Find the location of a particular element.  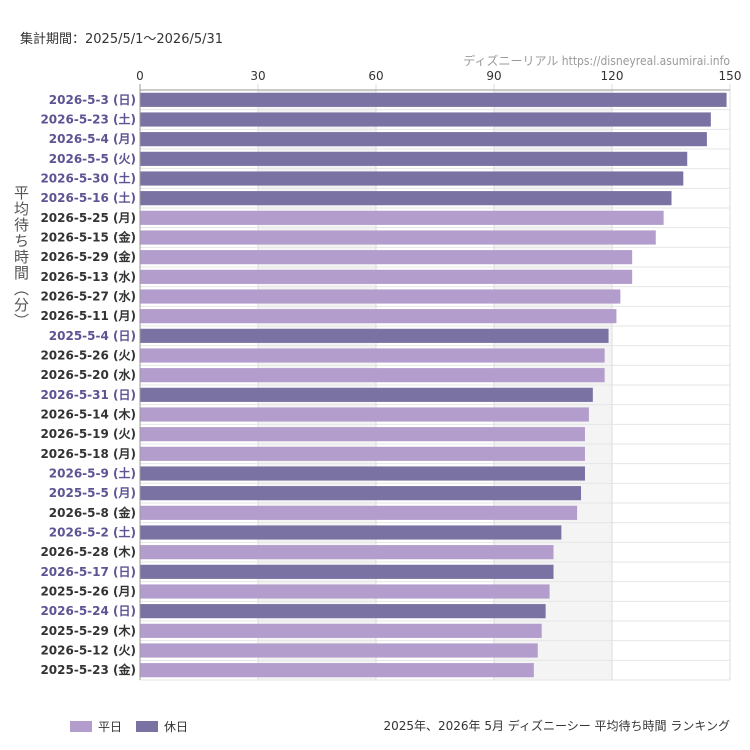

category-label: 2026-5-13 (水) is located at coordinates (88, 276).